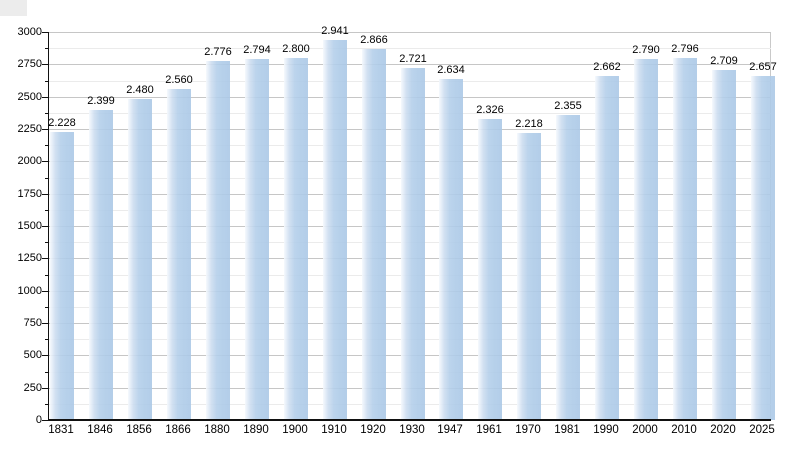  What do you see at coordinates (410, 48) in the screenshot?
I see `minor-gridline` at bounding box center [410, 48].